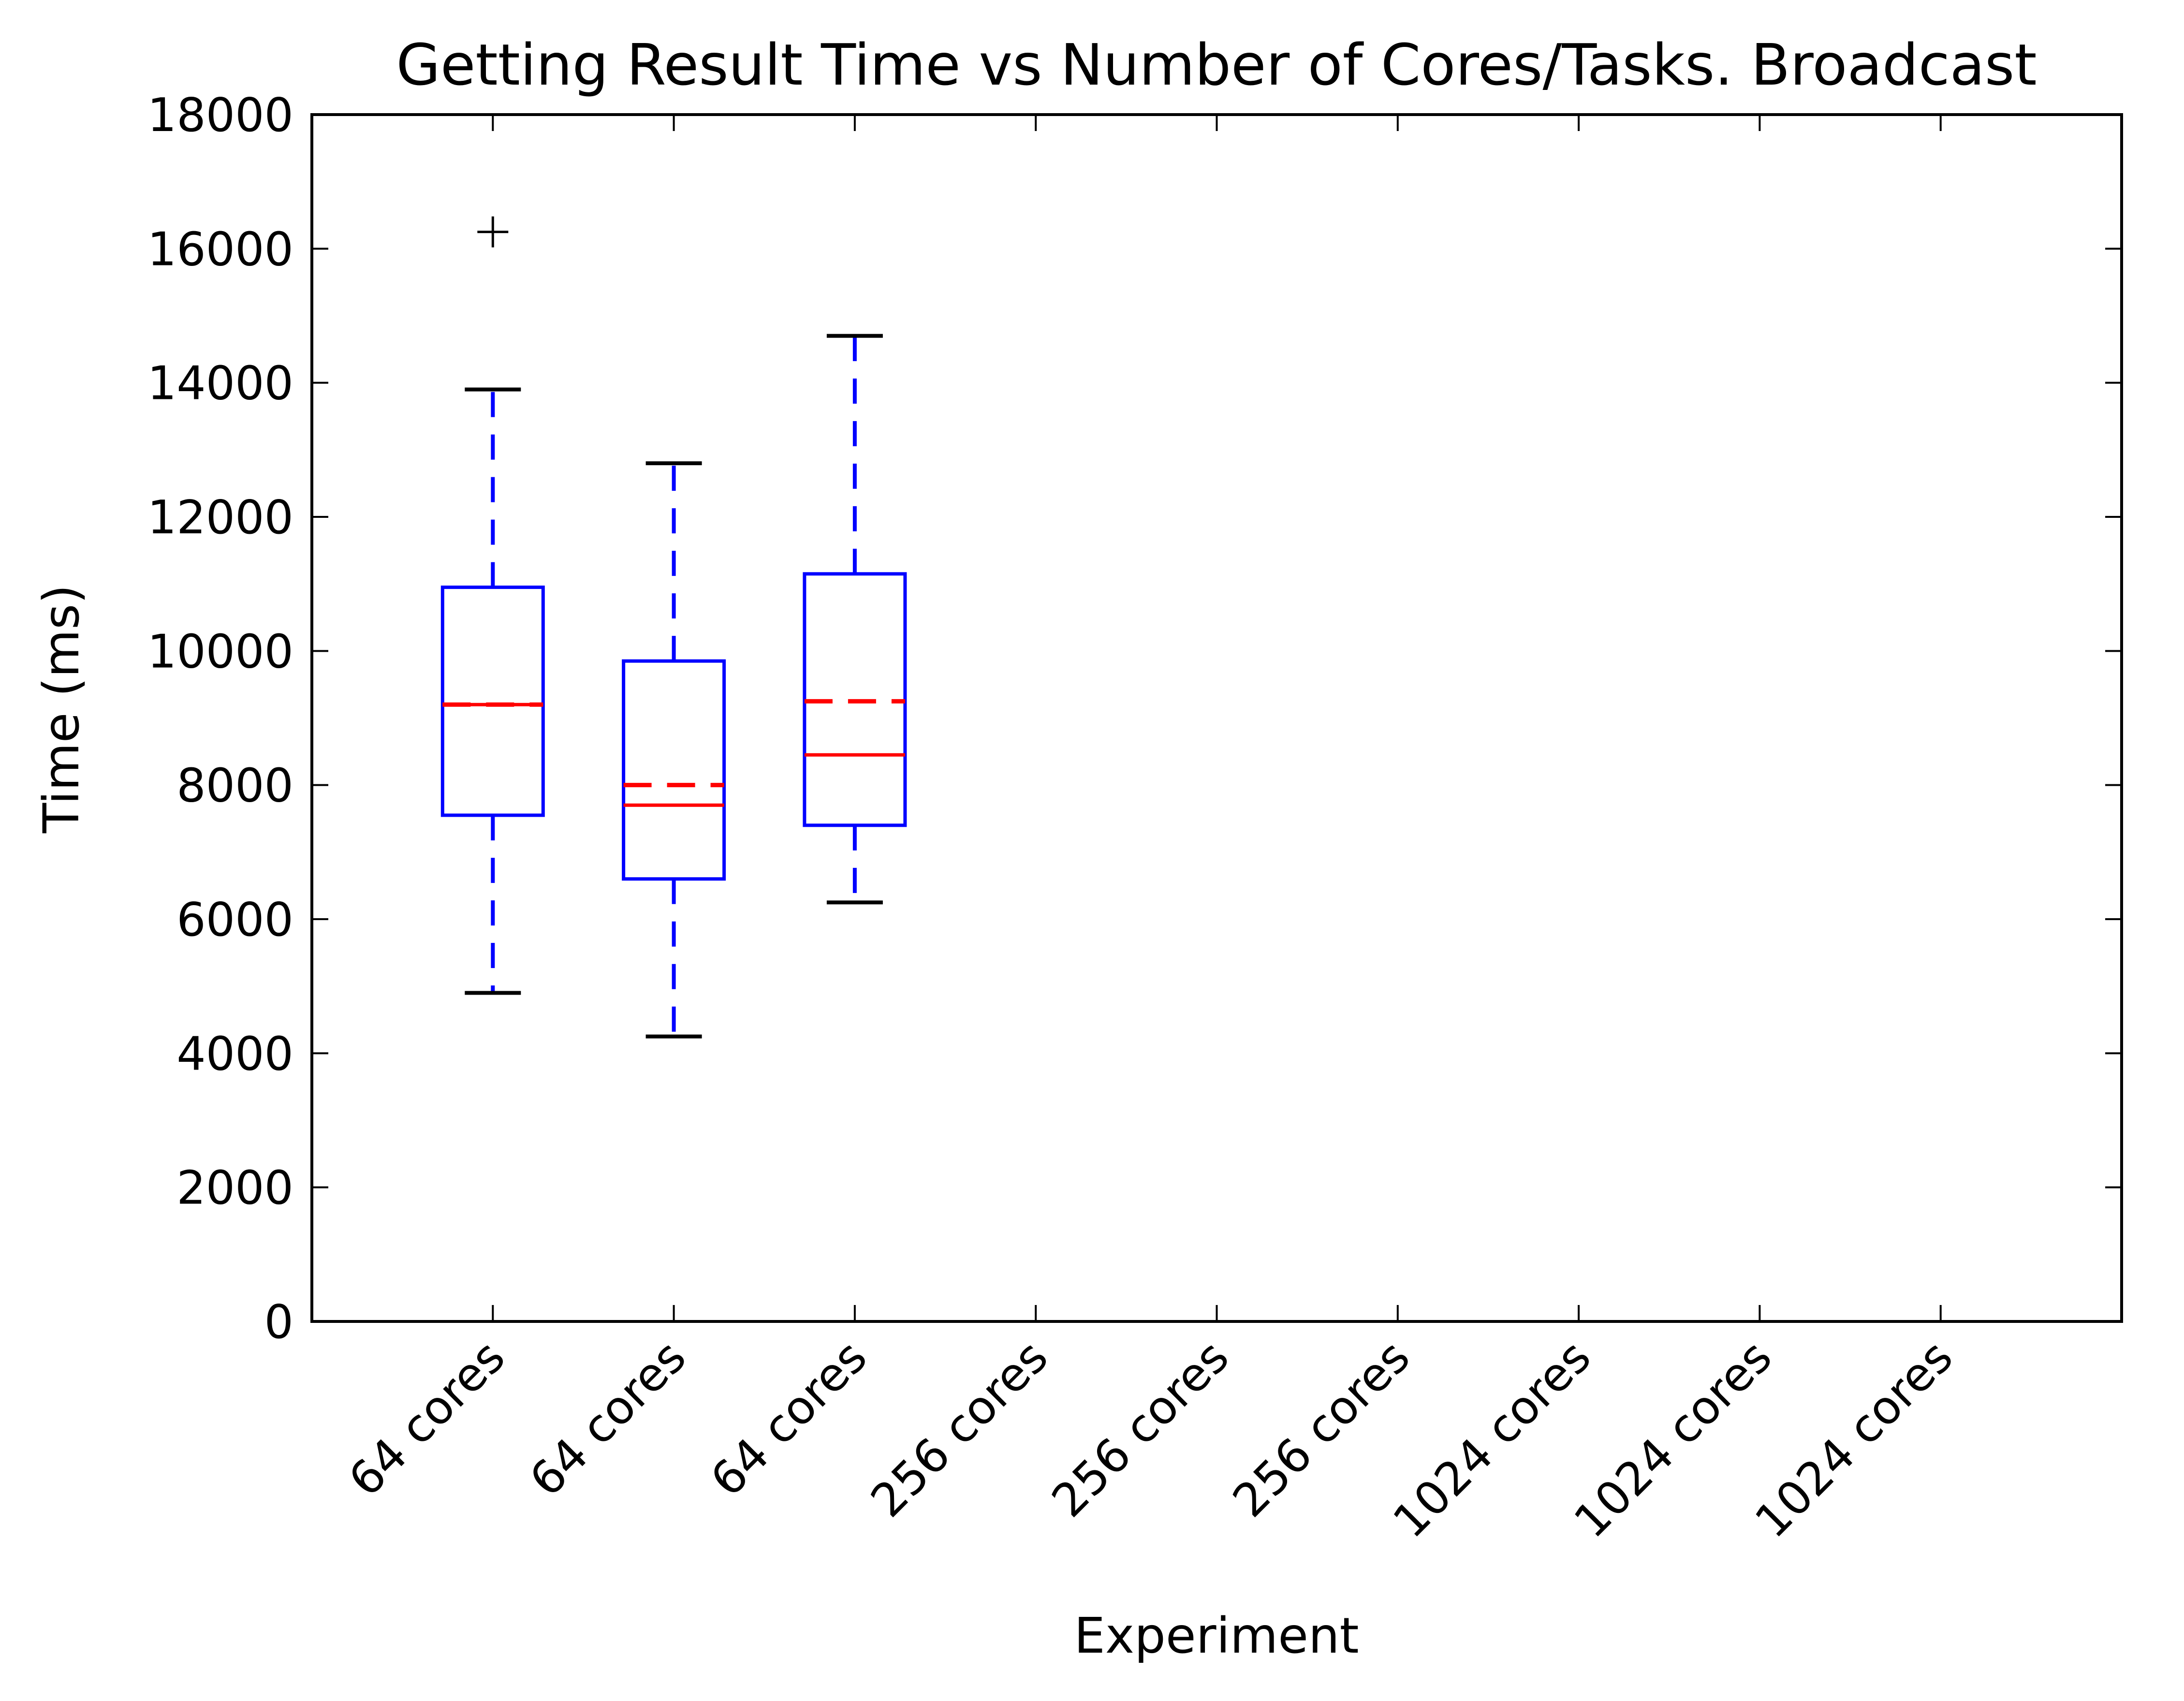  What do you see at coordinates (220, 652) in the screenshot?
I see `y-tick-label: 10000` at bounding box center [220, 652].